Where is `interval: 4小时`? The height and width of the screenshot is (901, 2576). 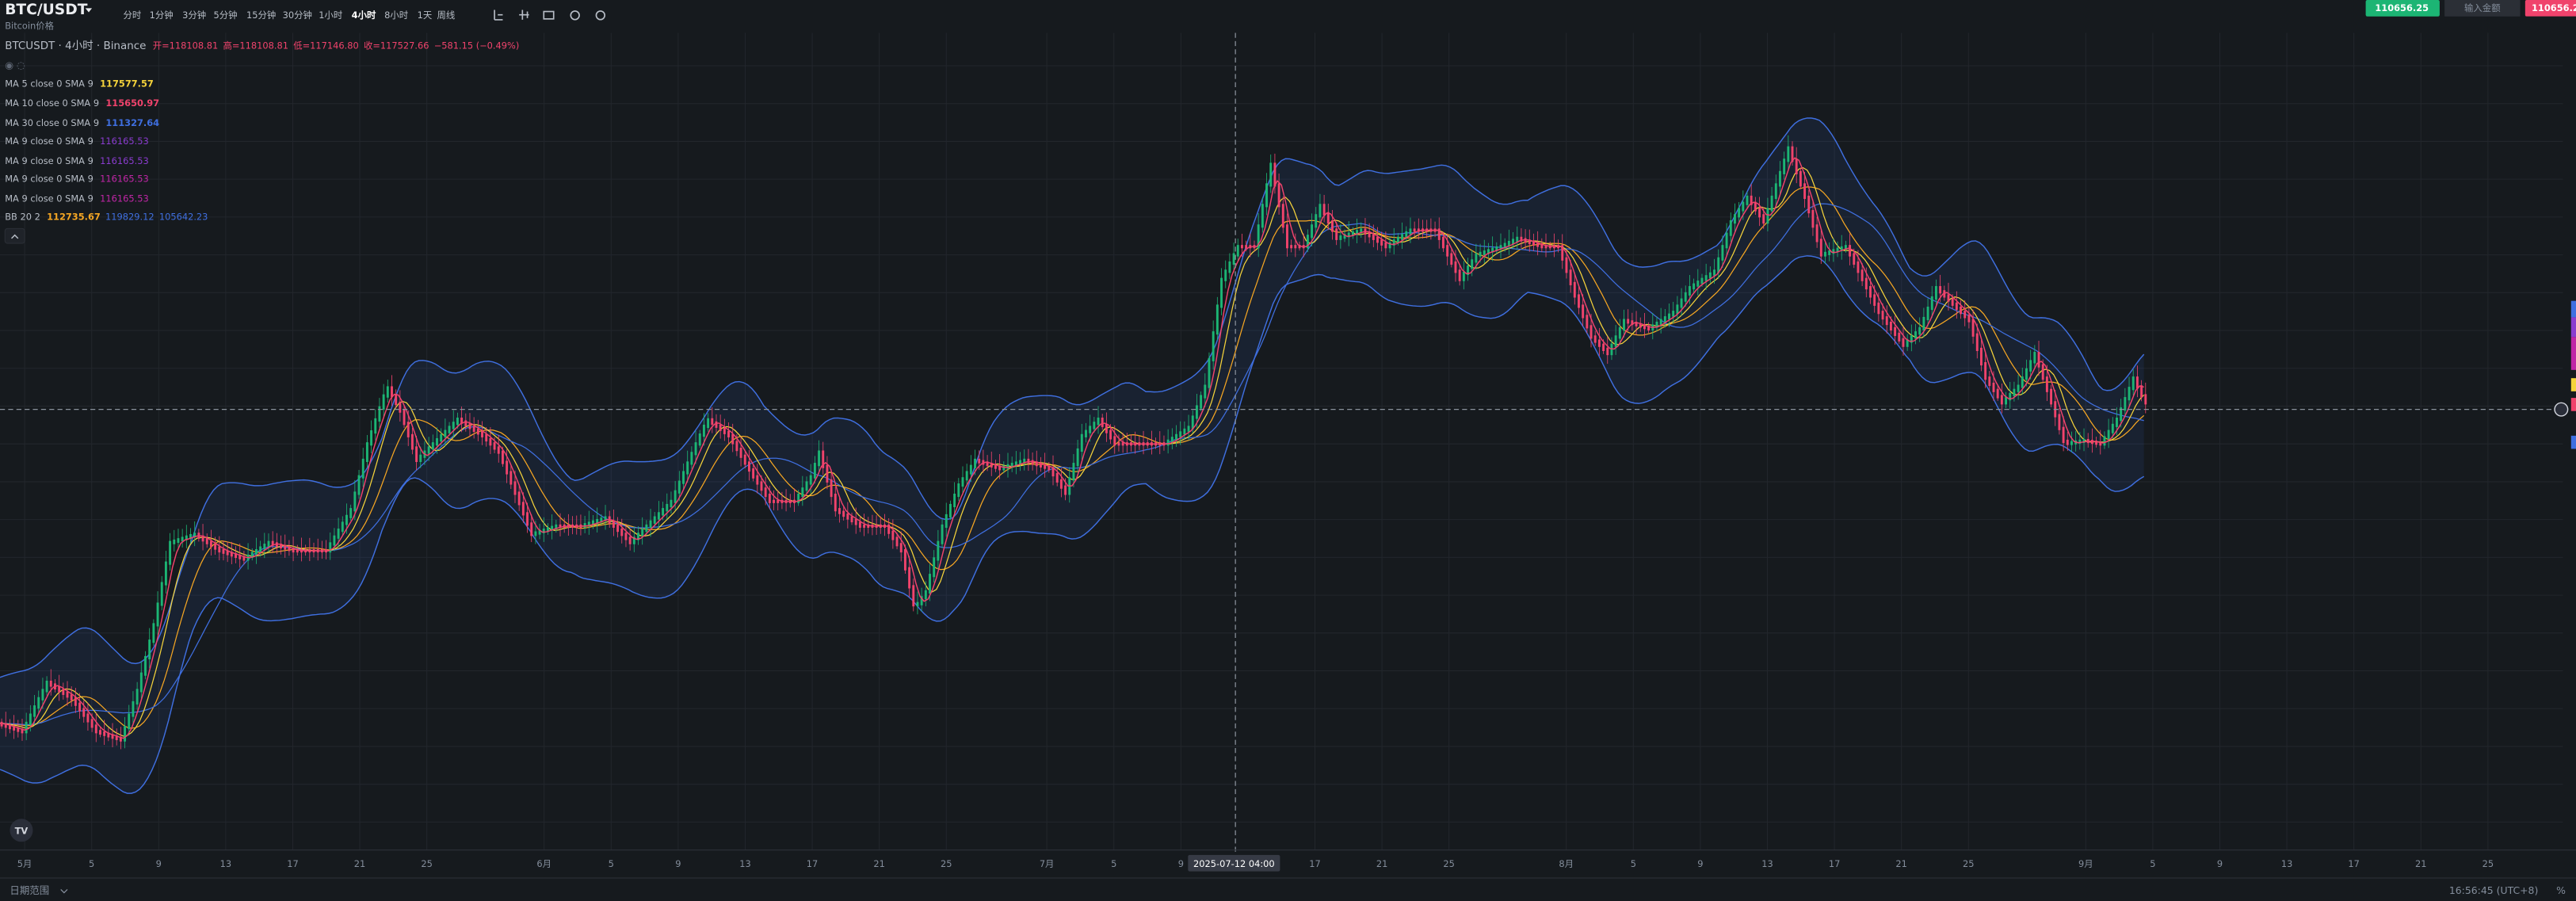 interval: 4小时 is located at coordinates (364, 15).